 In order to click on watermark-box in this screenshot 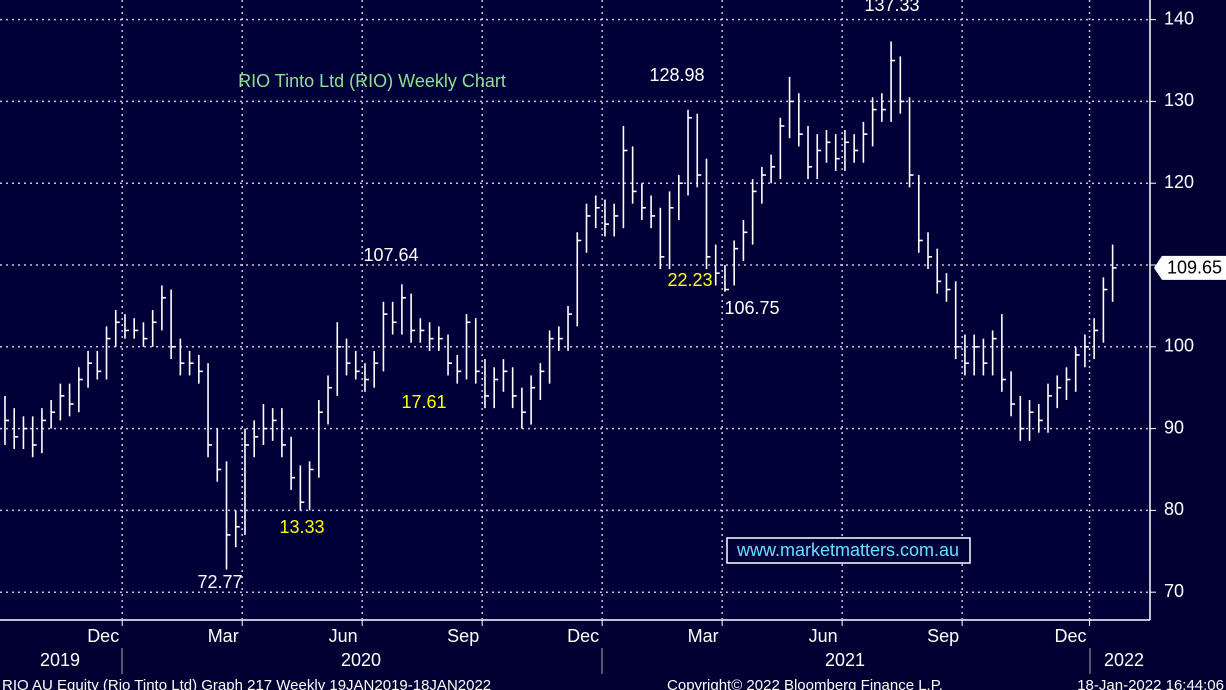, I will do `click(848, 550)`.